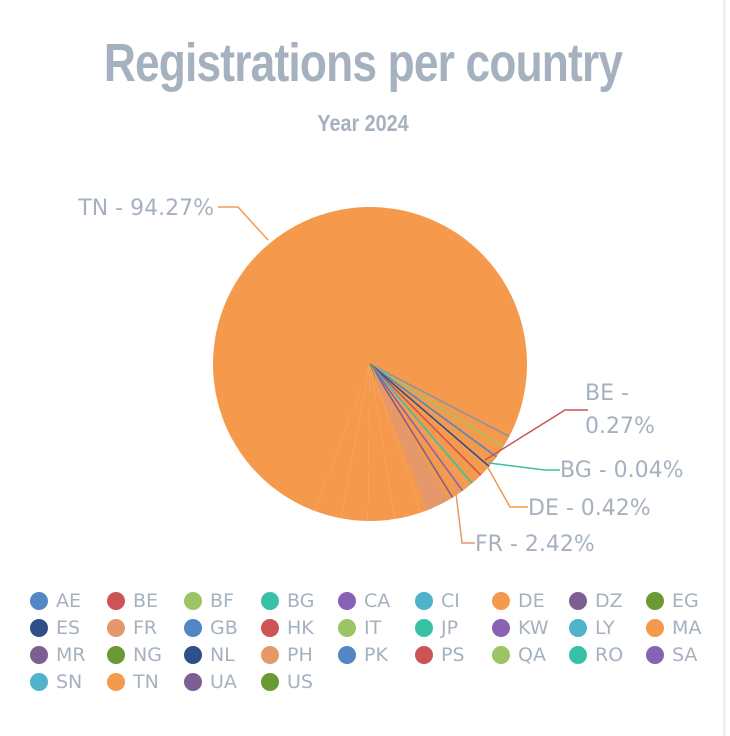 The height and width of the screenshot is (736, 730). What do you see at coordinates (222, 601) in the screenshot?
I see `legend-label: BF` at bounding box center [222, 601].